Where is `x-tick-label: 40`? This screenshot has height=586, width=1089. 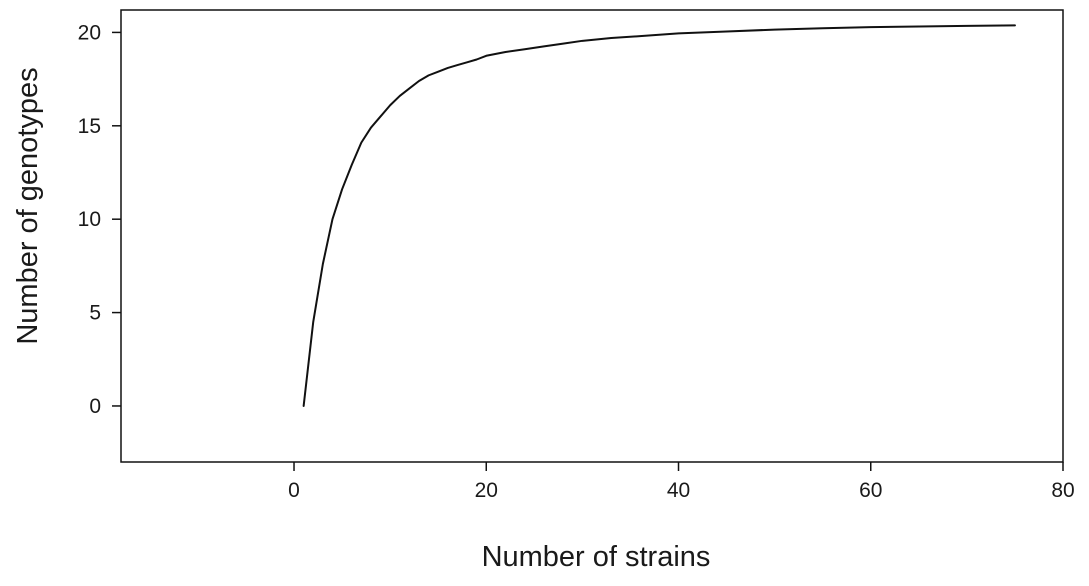 x-tick-label: 40 is located at coordinates (678, 490).